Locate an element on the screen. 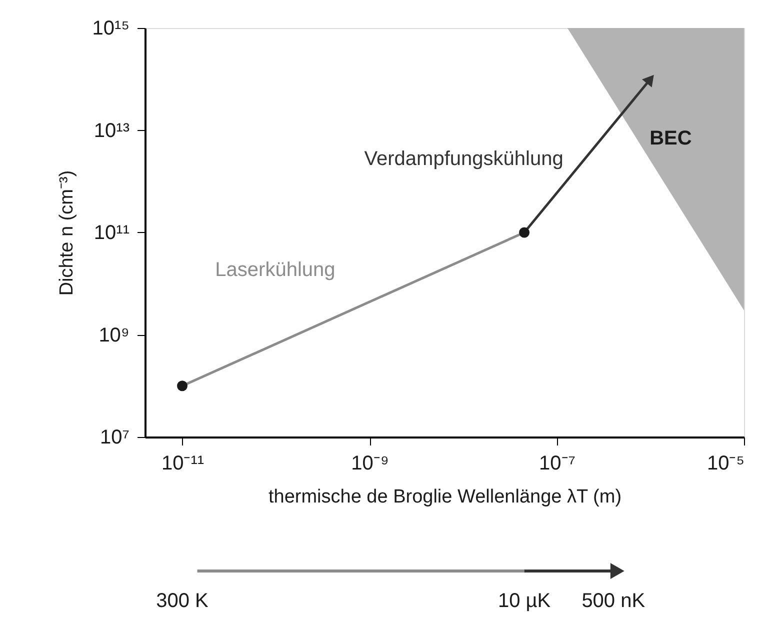  y-tick-label: 10¹¹ is located at coordinates (112, 233).